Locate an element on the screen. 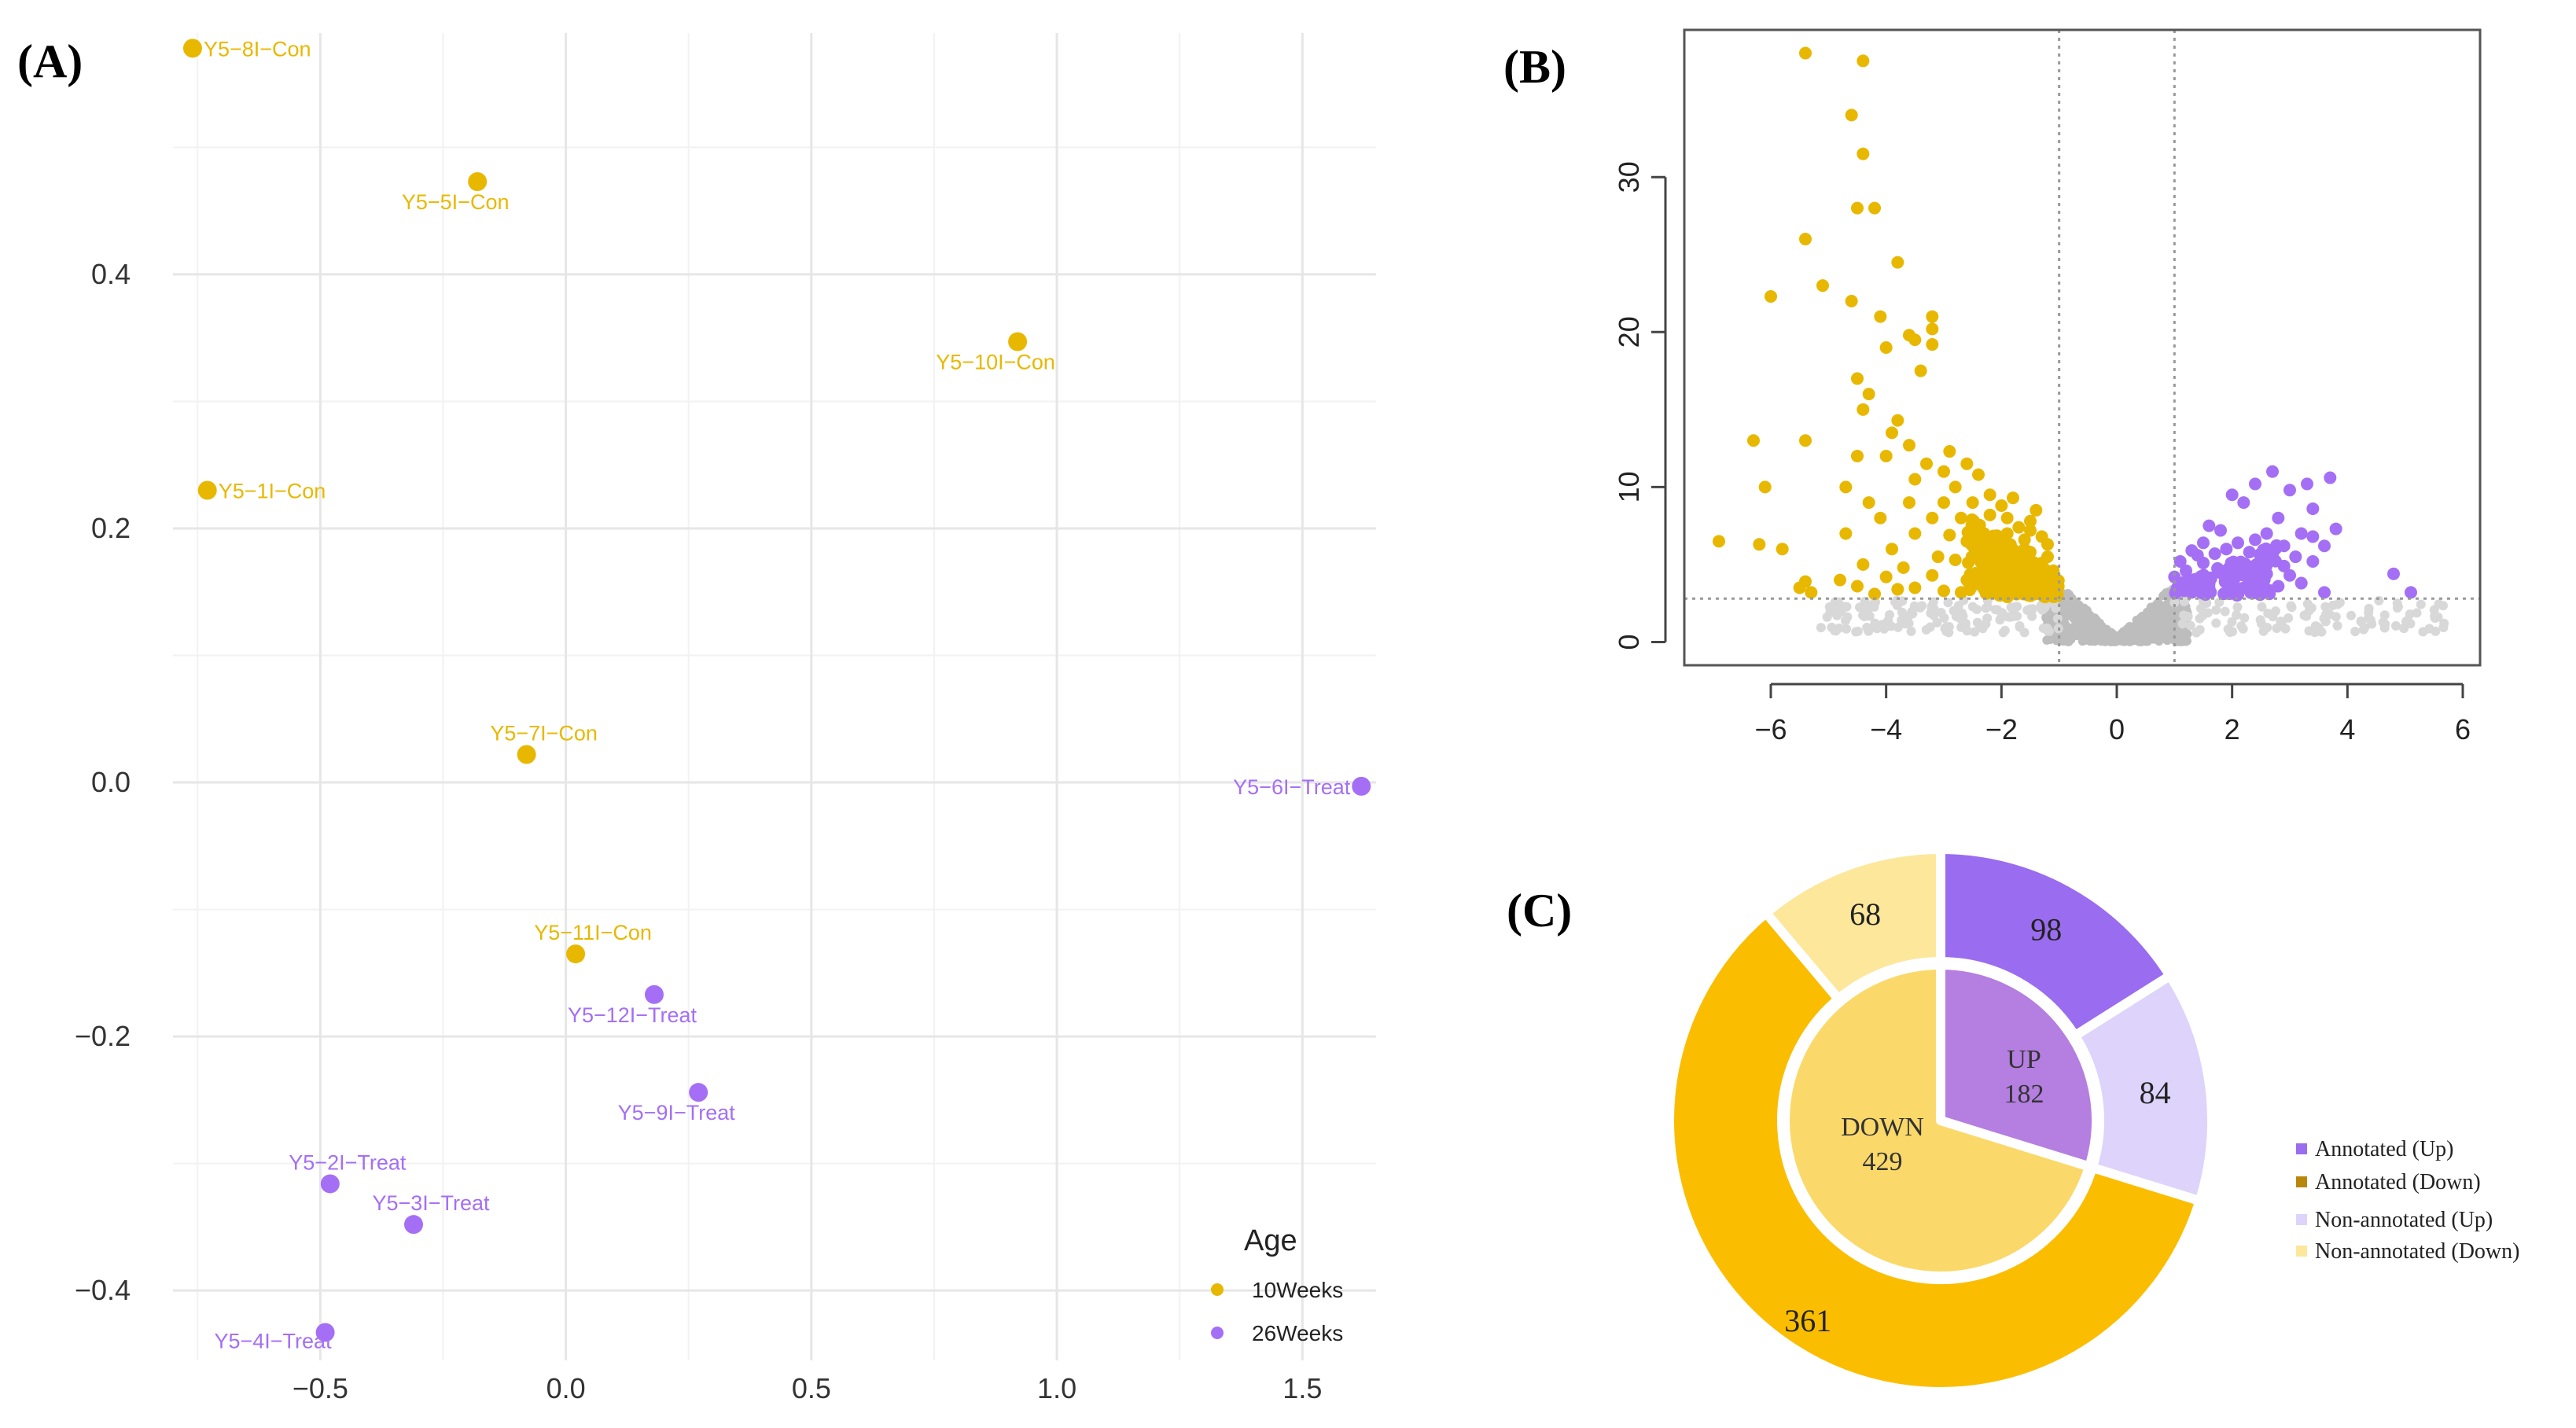  volcano-x-tick-label: −6 is located at coordinates (1771, 729).